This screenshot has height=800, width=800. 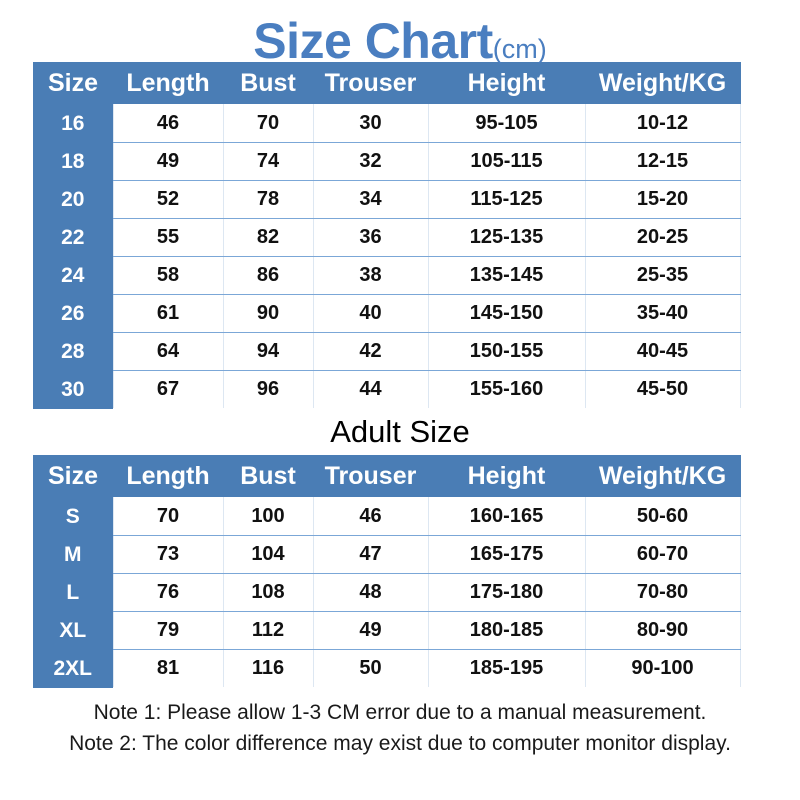 What do you see at coordinates (662, 389) in the screenshot?
I see `cell-weight: 45-50` at bounding box center [662, 389].